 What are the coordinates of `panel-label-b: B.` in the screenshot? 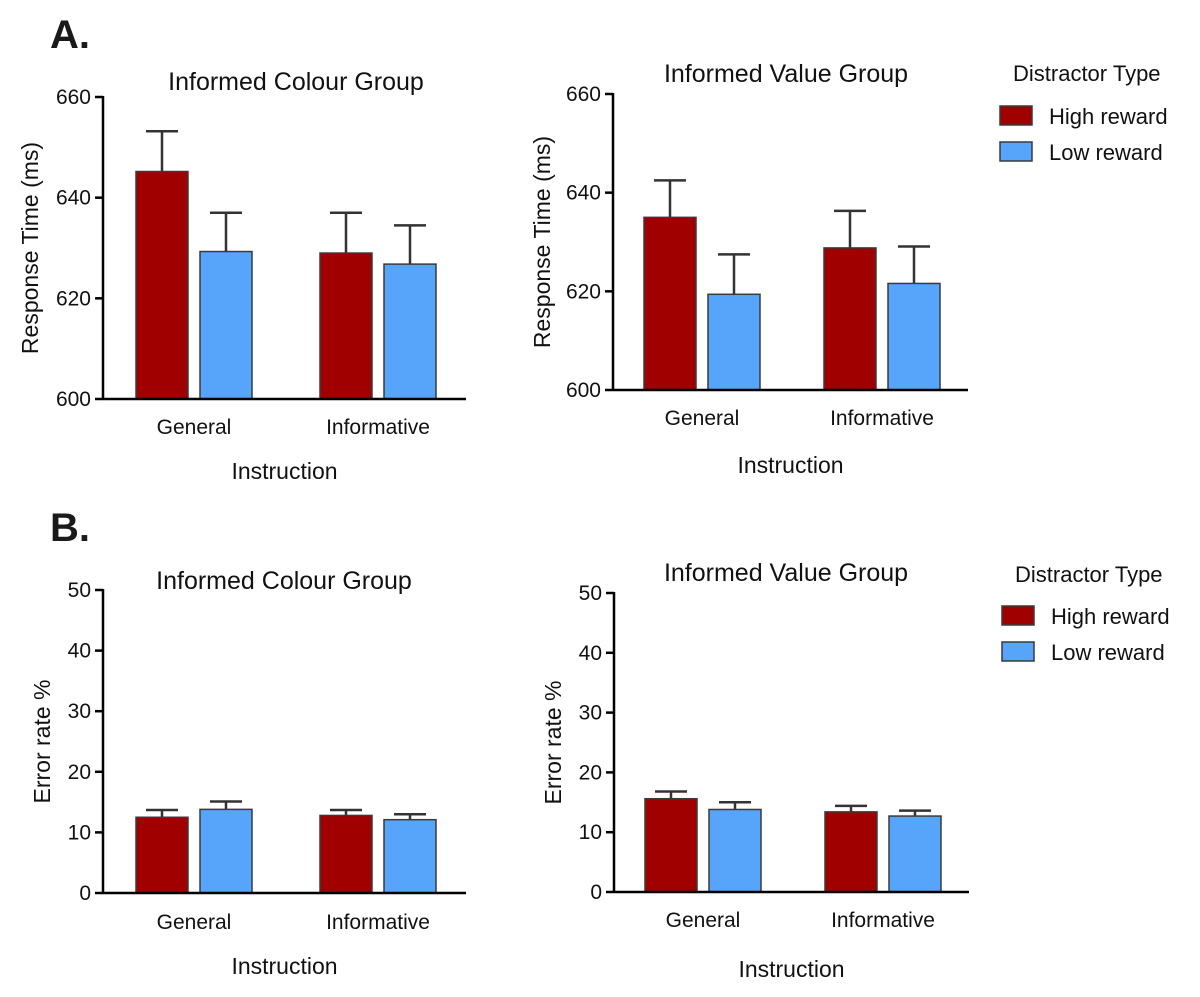 It's located at (70, 528).